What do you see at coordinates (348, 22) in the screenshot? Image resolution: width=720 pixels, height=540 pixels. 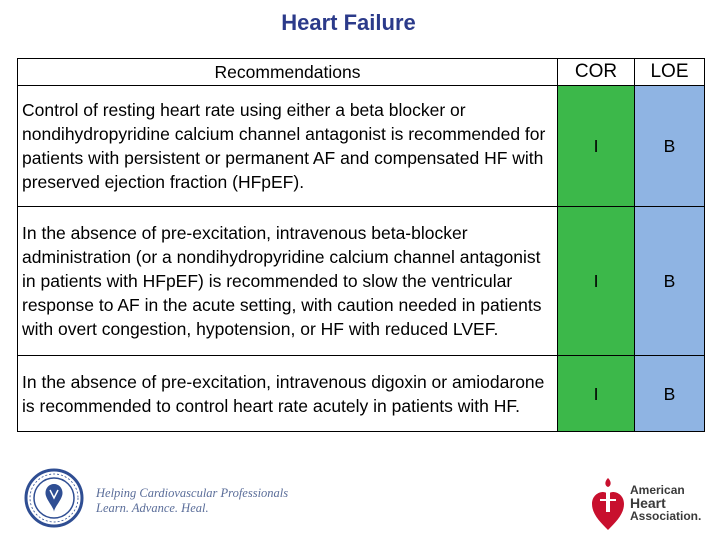 I see `slide-title: Heart Failure` at bounding box center [348, 22].